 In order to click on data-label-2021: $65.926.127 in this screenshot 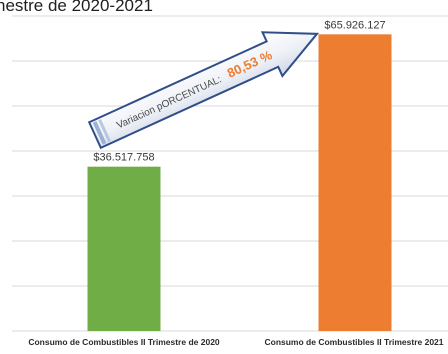, I will do `click(354, 25)`.